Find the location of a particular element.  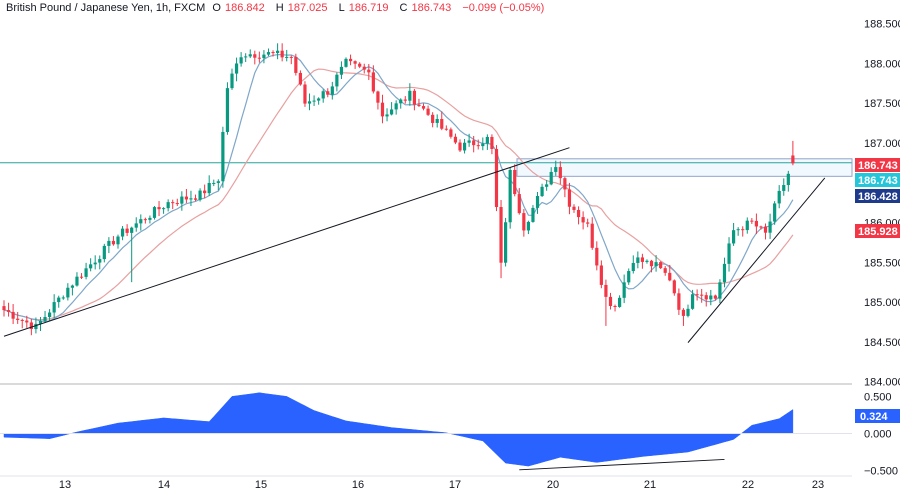

price-badge: 186.743 is located at coordinates (877, 165).